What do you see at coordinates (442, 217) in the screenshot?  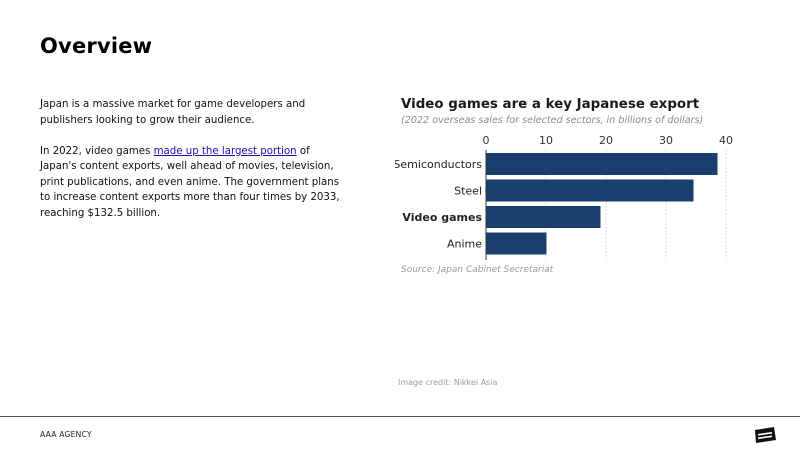 I see `category-label: Video games` at bounding box center [442, 217].